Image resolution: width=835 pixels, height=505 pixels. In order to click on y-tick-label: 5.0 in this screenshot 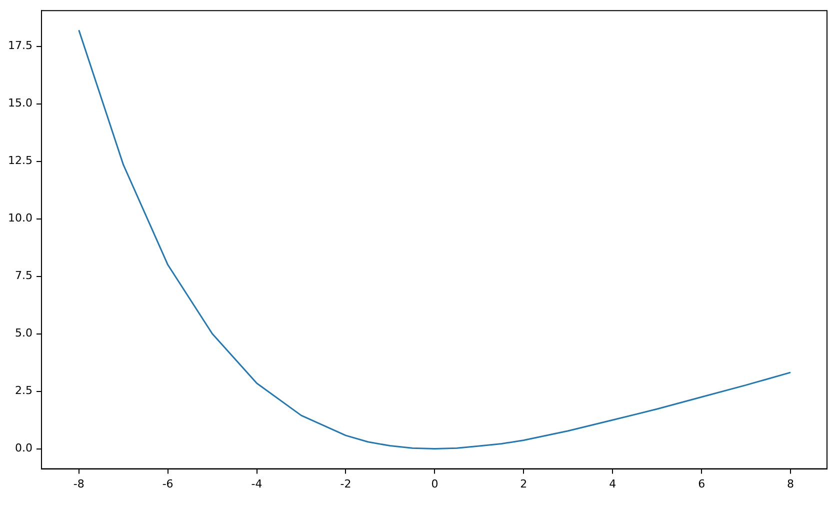, I will do `click(23, 333)`.